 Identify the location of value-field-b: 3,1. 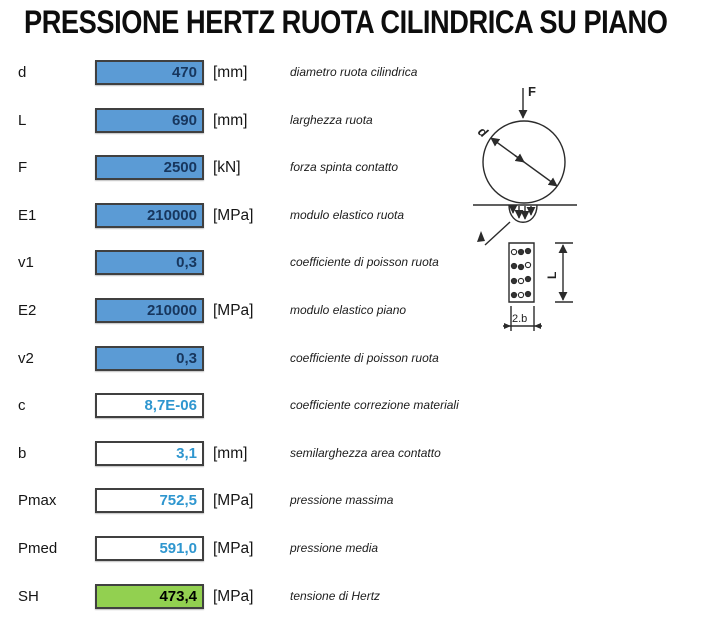
(149, 453).